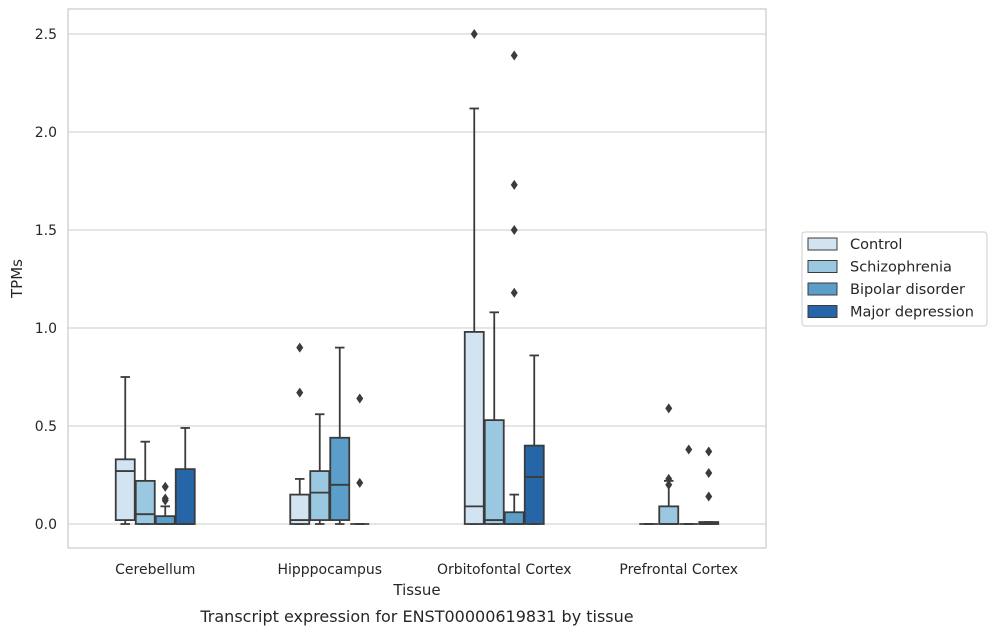 This screenshot has width=997, height=634. Describe the element at coordinates (504, 570) in the screenshot. I see `x-tick-label: Orbitofontal Cortex` at that location.